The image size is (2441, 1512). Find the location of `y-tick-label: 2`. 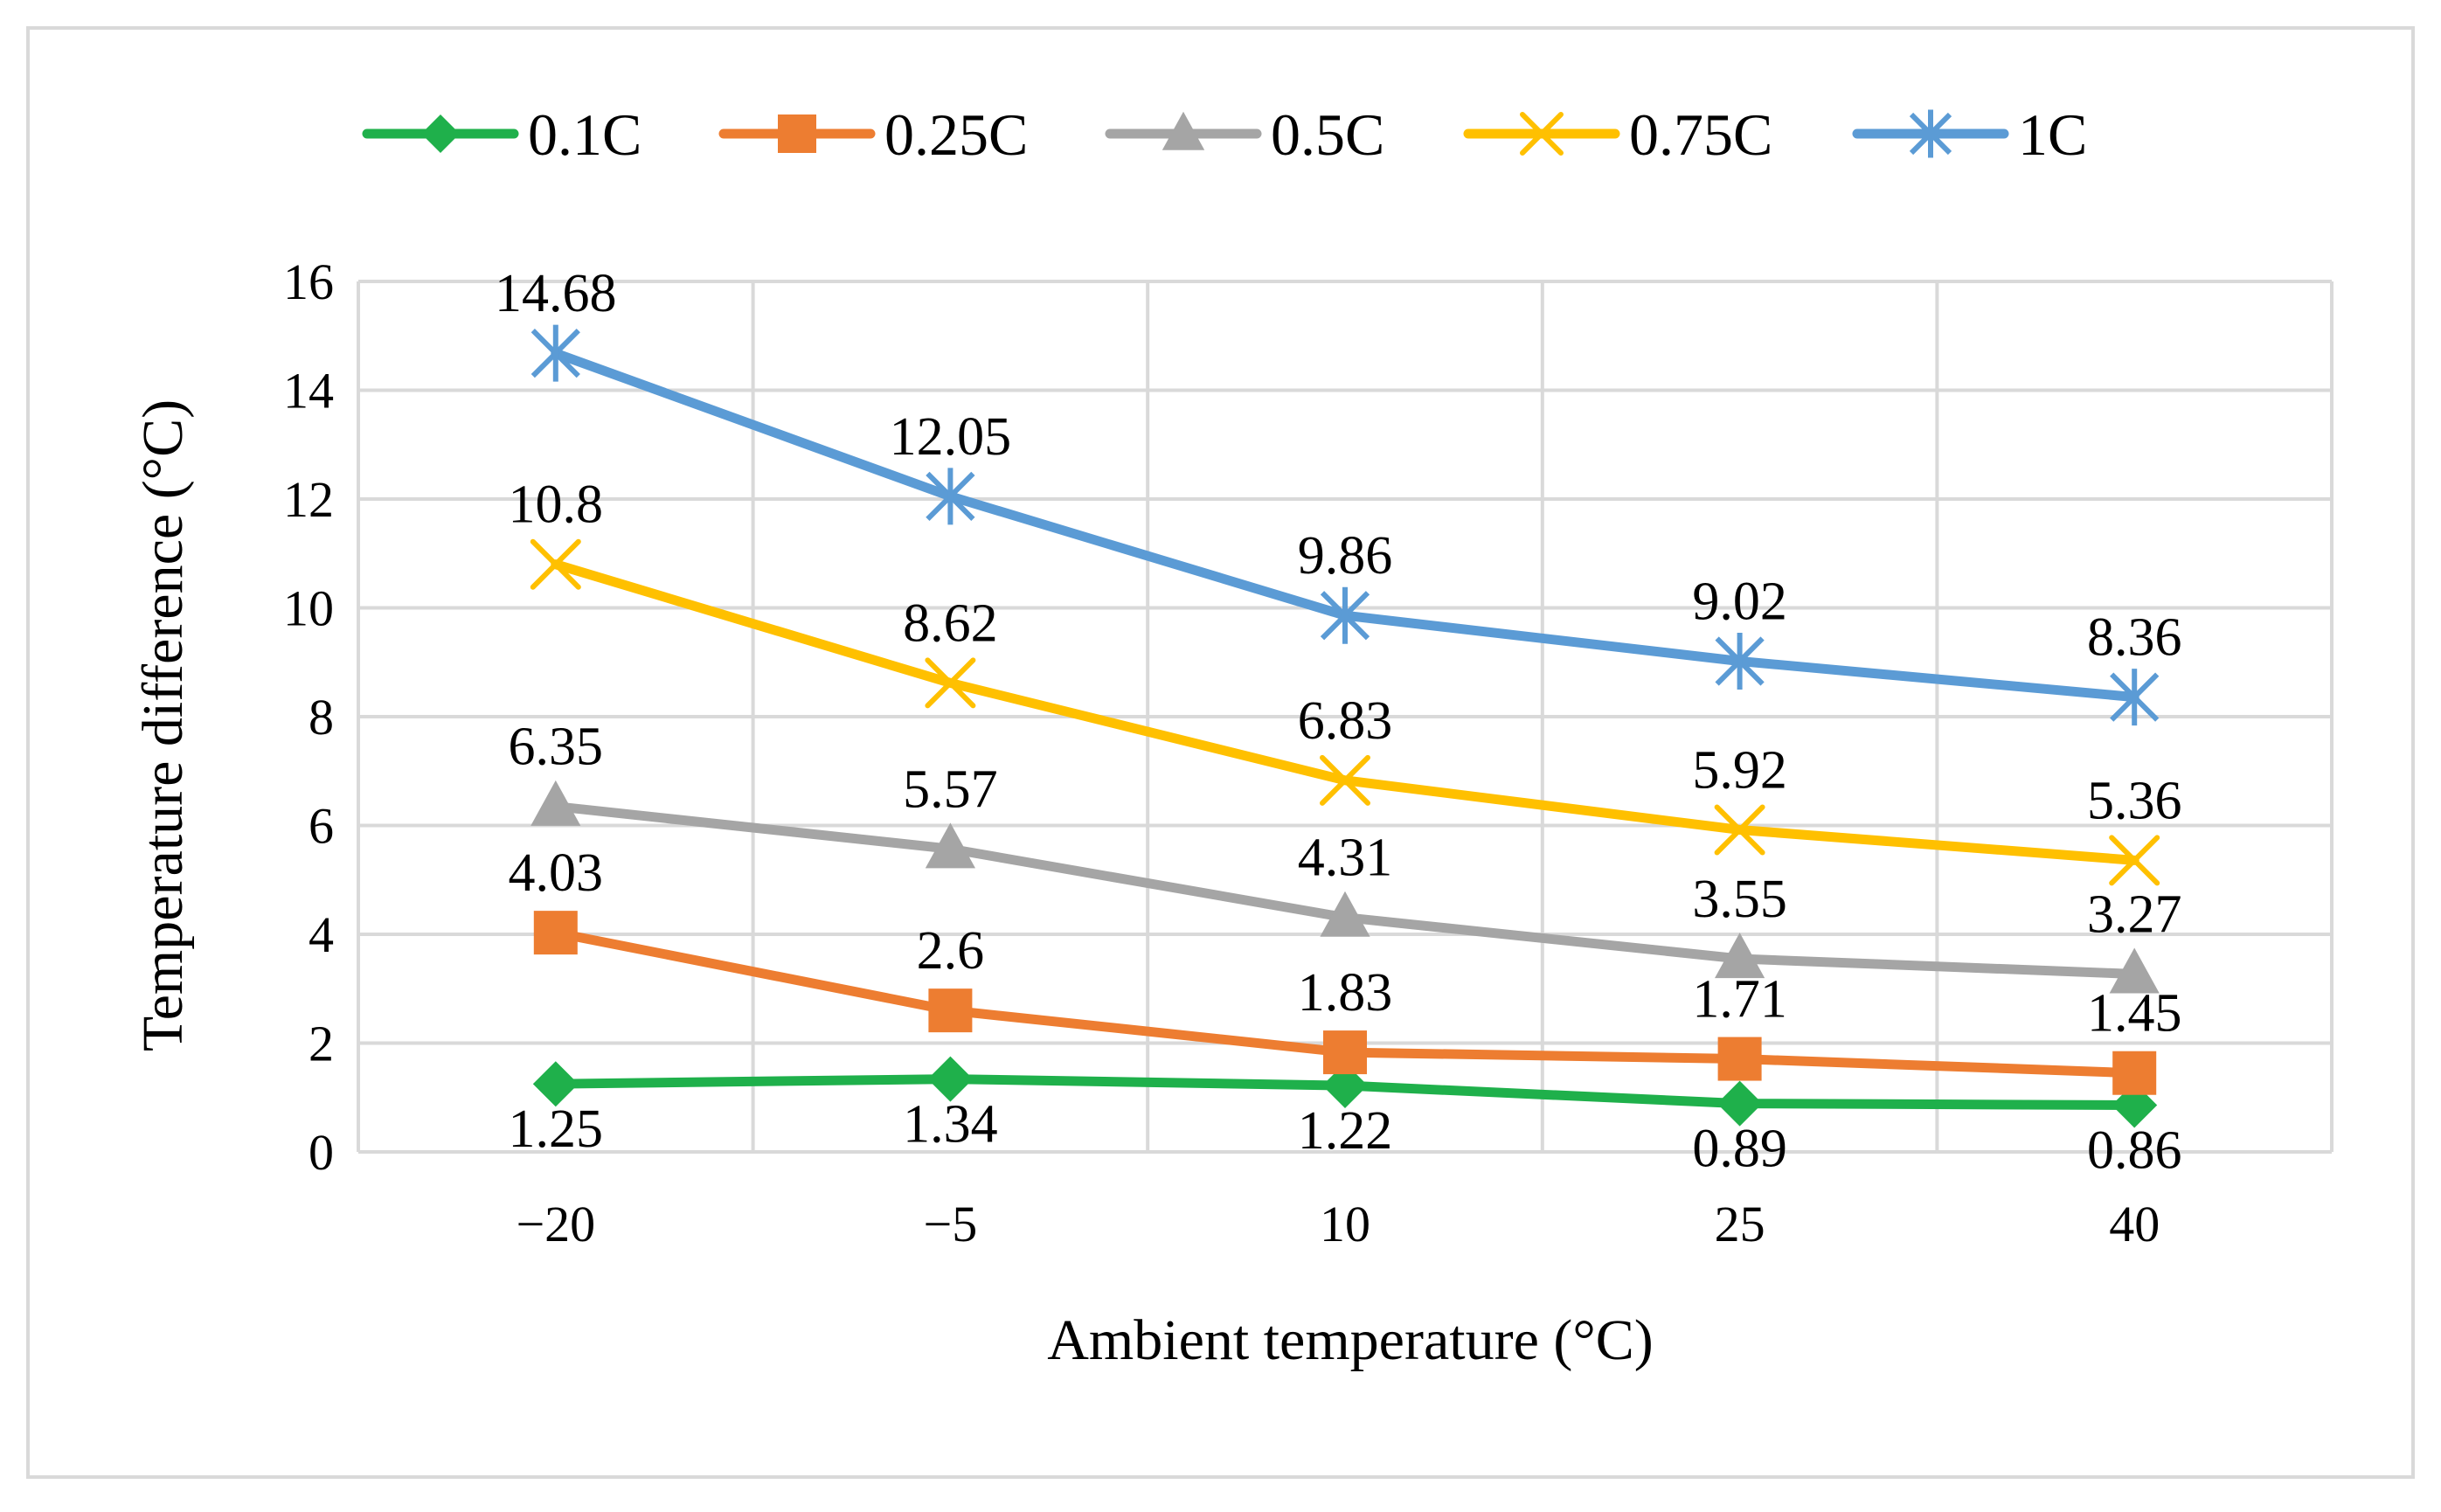

y-tick-label: 2 is located at coordinates (321, 1044).